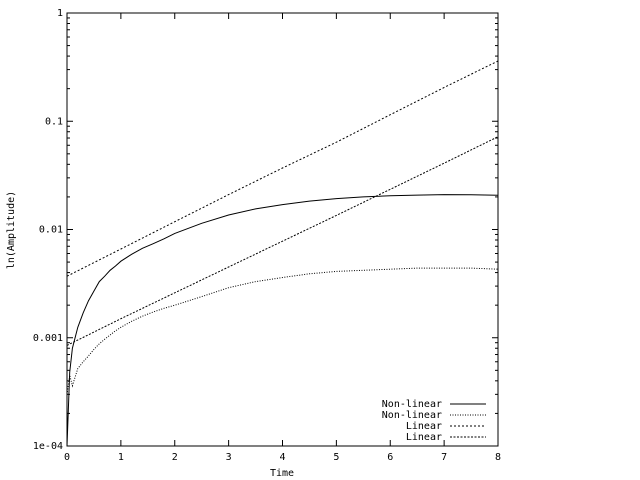 The width and height of the screenshot is (640, 480). I want to click on y-tick-label: 0.1, so click(54, 121).